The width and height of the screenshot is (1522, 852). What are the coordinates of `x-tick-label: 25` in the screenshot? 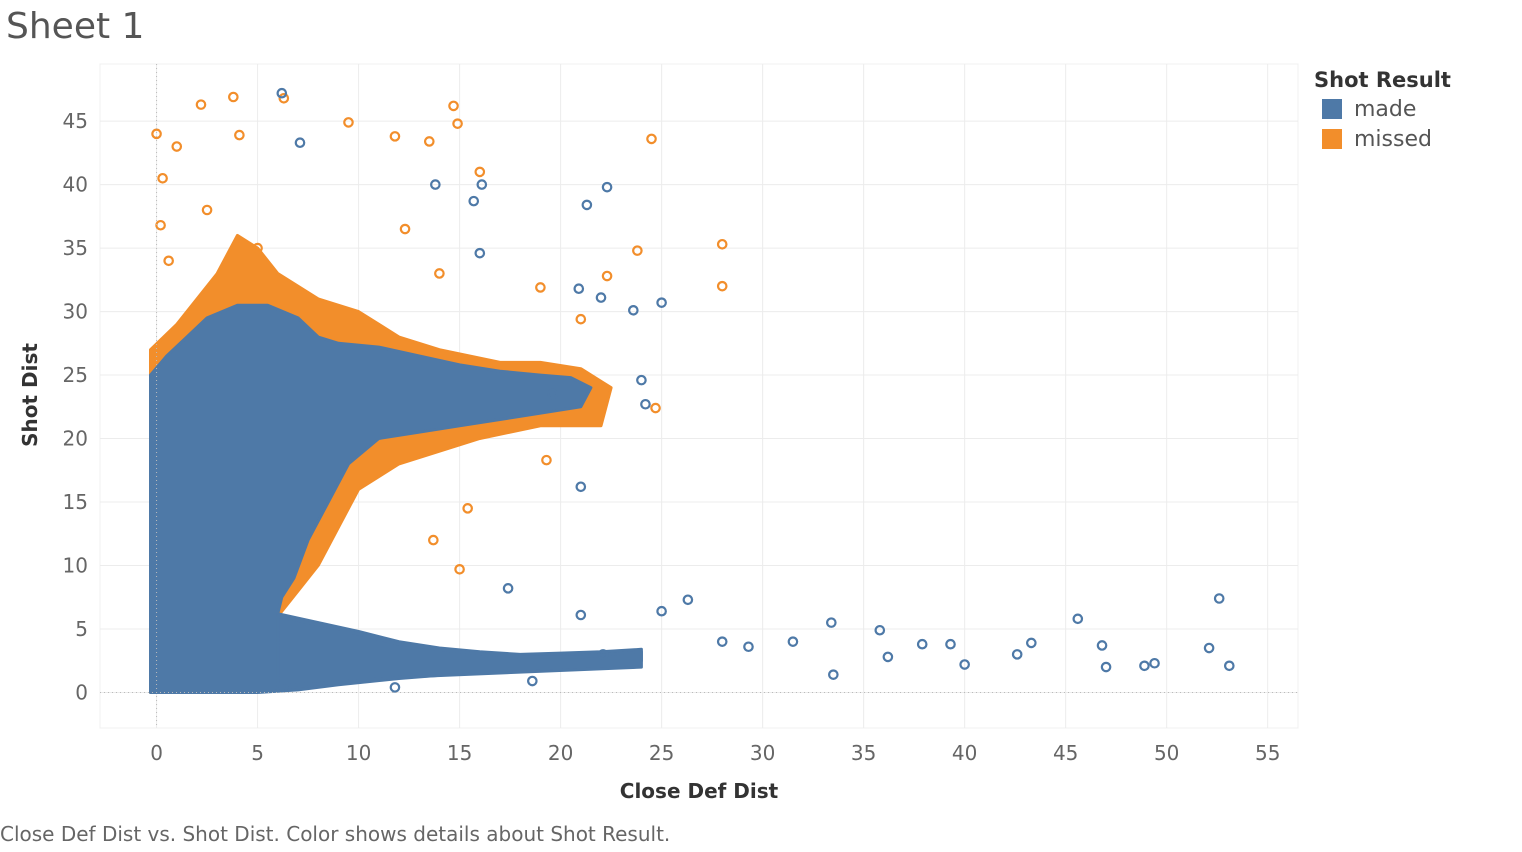 It's located at (661, 753).